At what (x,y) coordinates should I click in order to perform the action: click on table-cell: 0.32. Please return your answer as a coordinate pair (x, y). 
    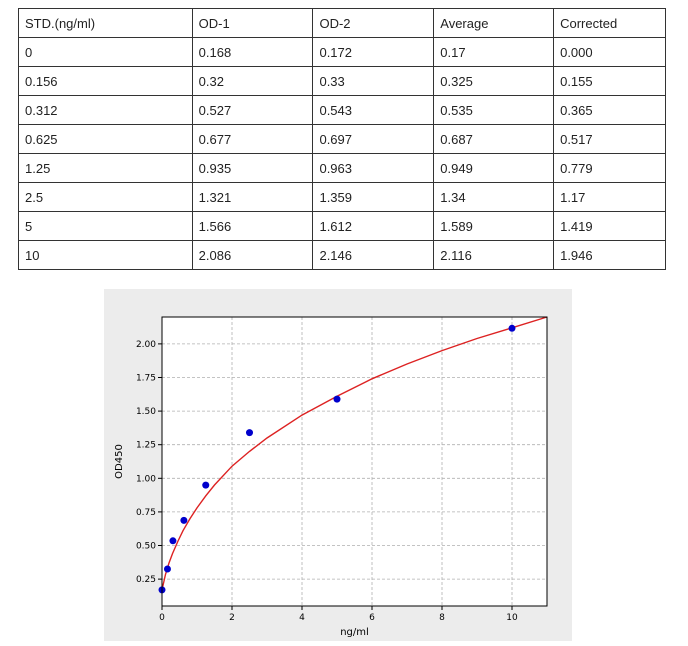
    Looking at the image, I should click on (252, 81).